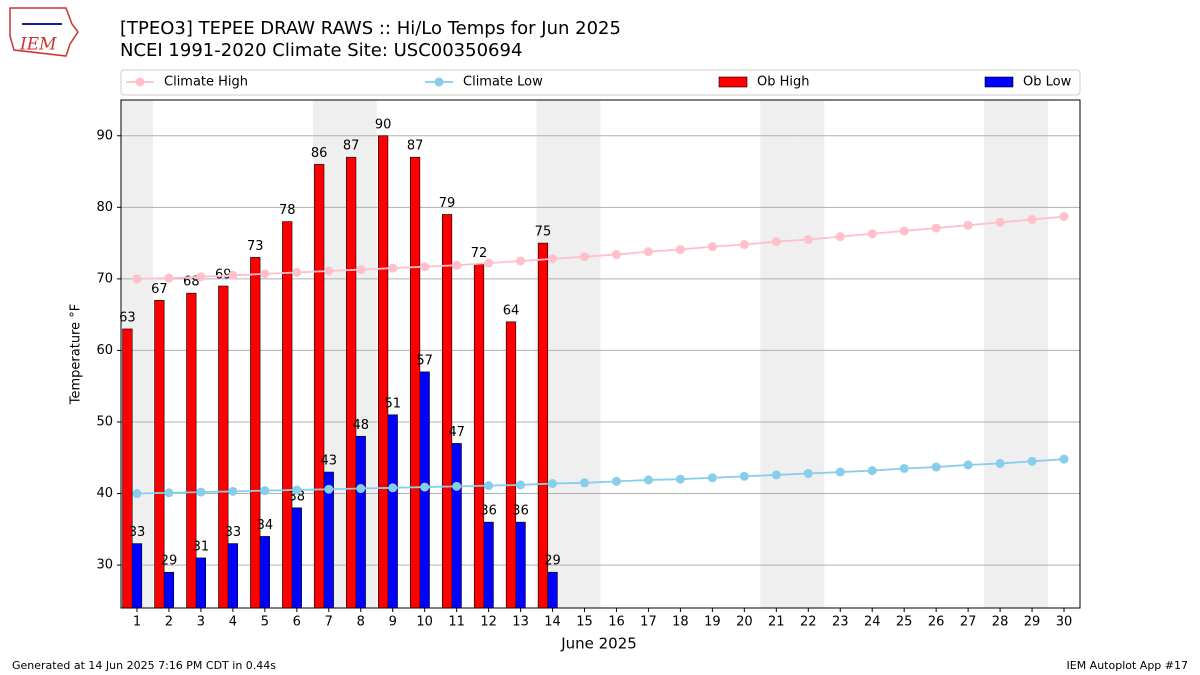 This screenshot has height=675, width=1200. Describe the element at coordinates (968, 622) in the screenshot. I see `x-tick-label: 27` at that location.